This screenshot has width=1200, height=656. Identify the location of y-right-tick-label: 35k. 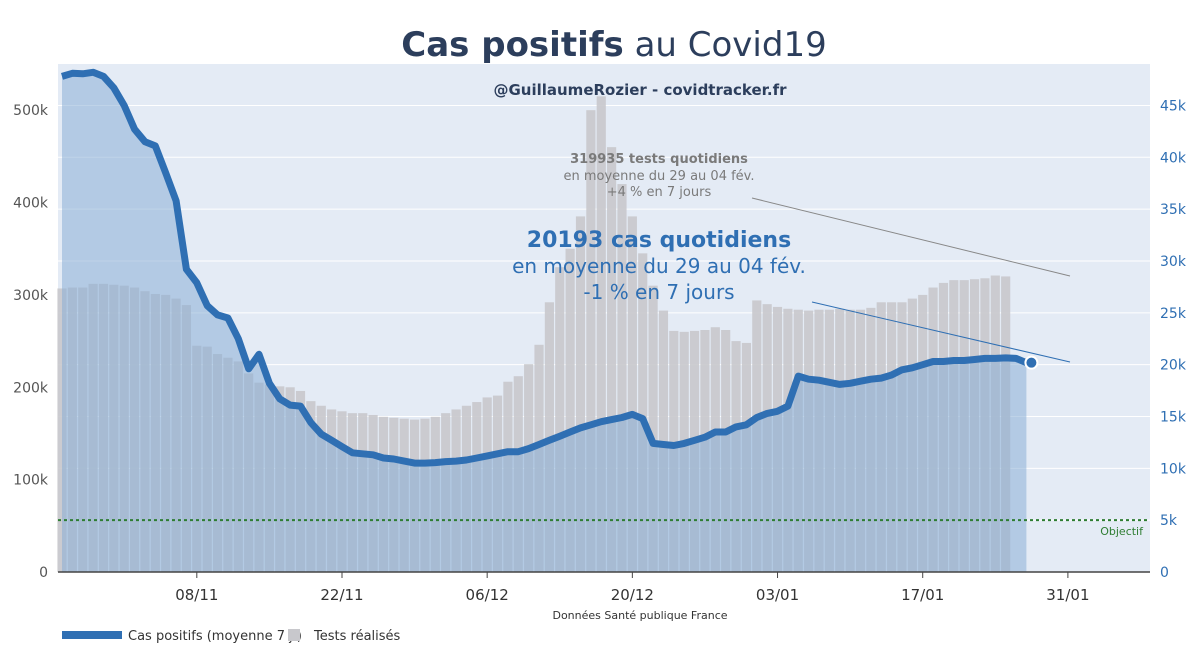
(1173, 210).